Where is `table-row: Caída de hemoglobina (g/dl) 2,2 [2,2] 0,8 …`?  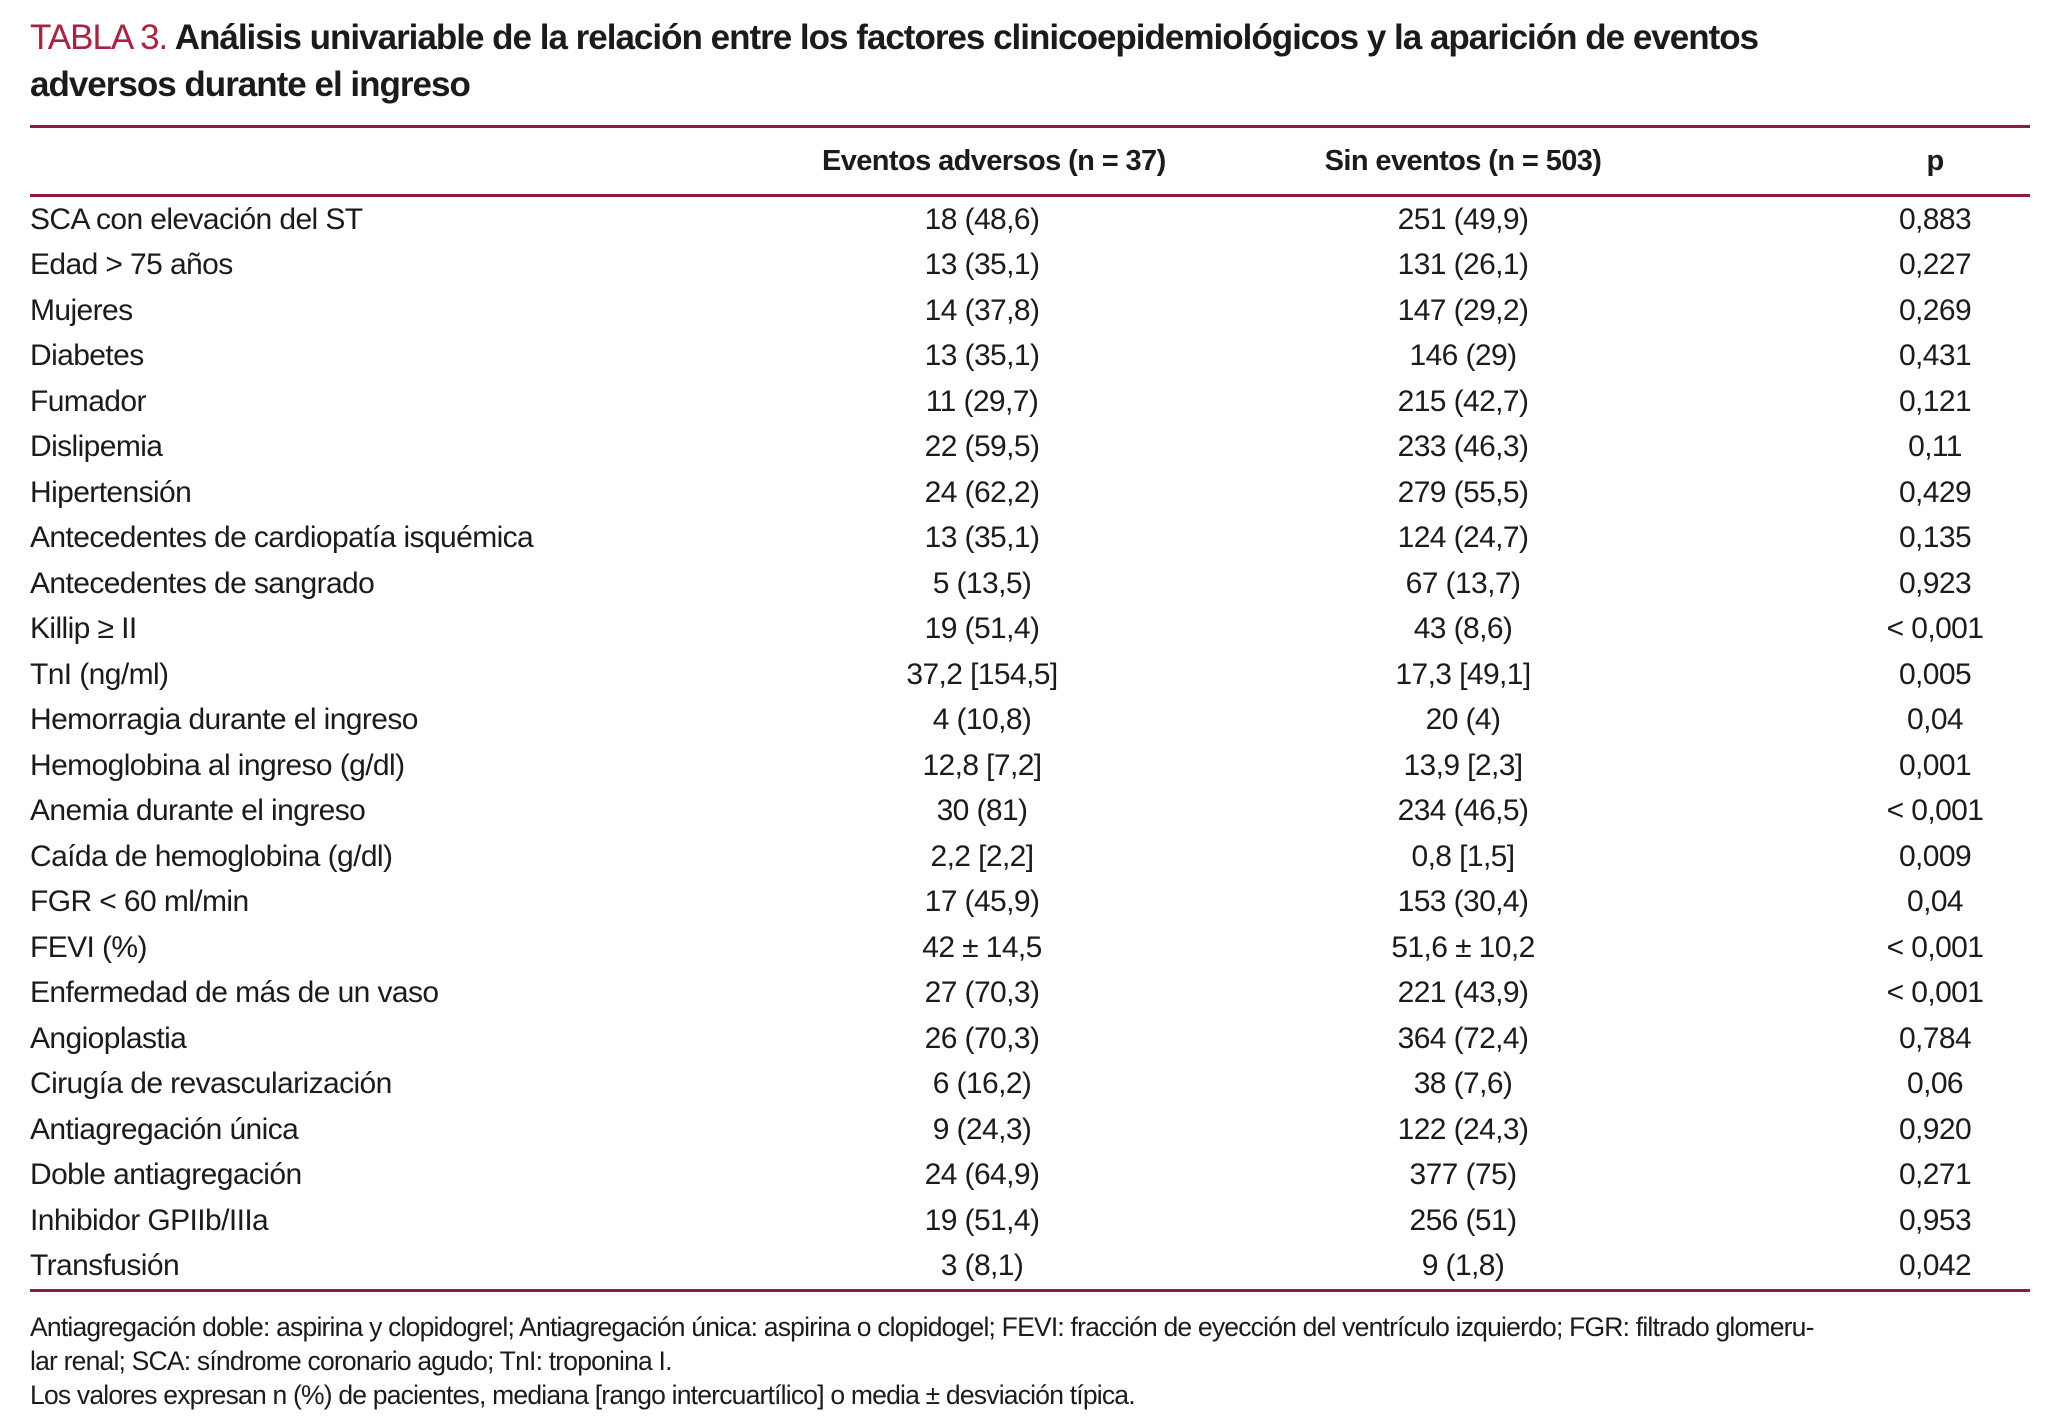
table-row: Caída de hemoglobina (g/dl) 2,2 [2,2] 0,8 … is located at coordinates (1030, 857).